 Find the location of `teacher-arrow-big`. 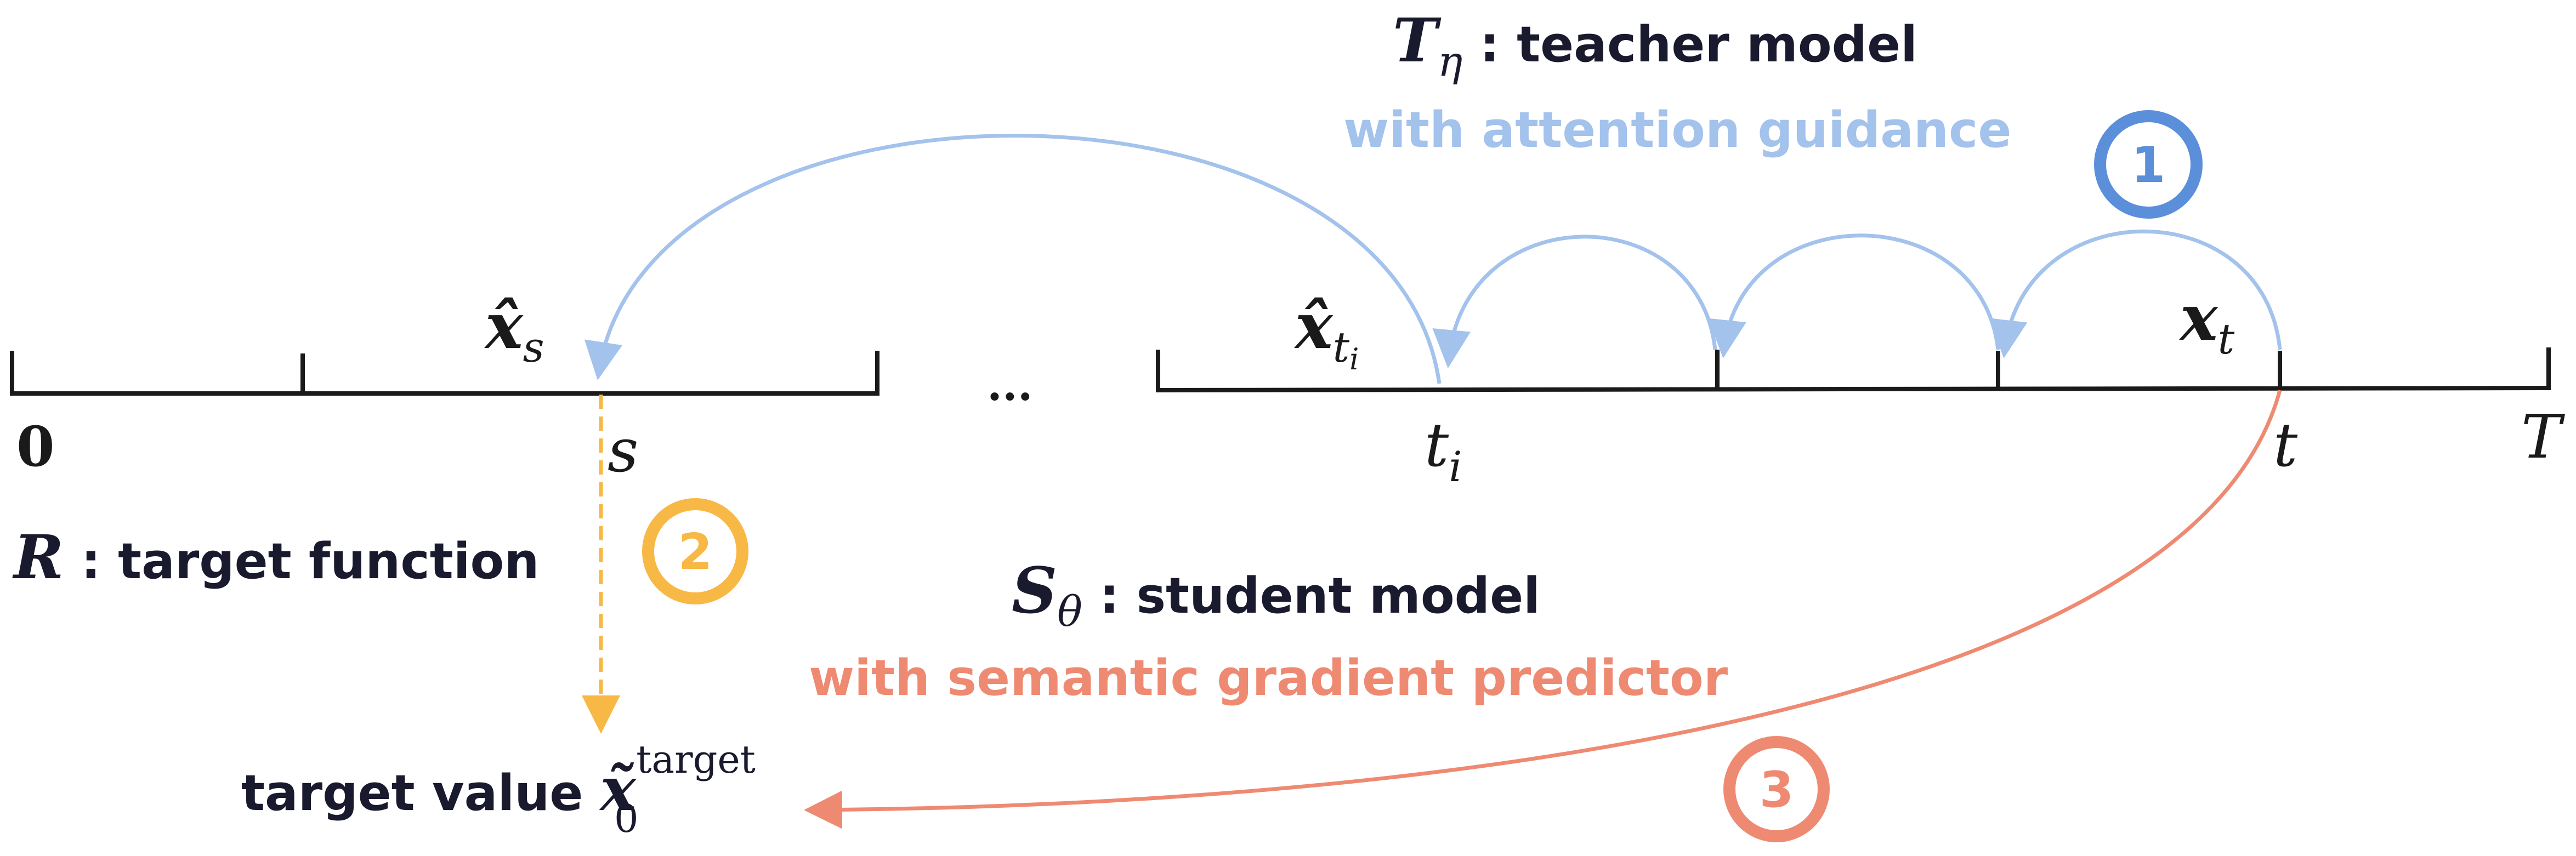

teacher-arrow-big is located at coordinates (1013, 259).